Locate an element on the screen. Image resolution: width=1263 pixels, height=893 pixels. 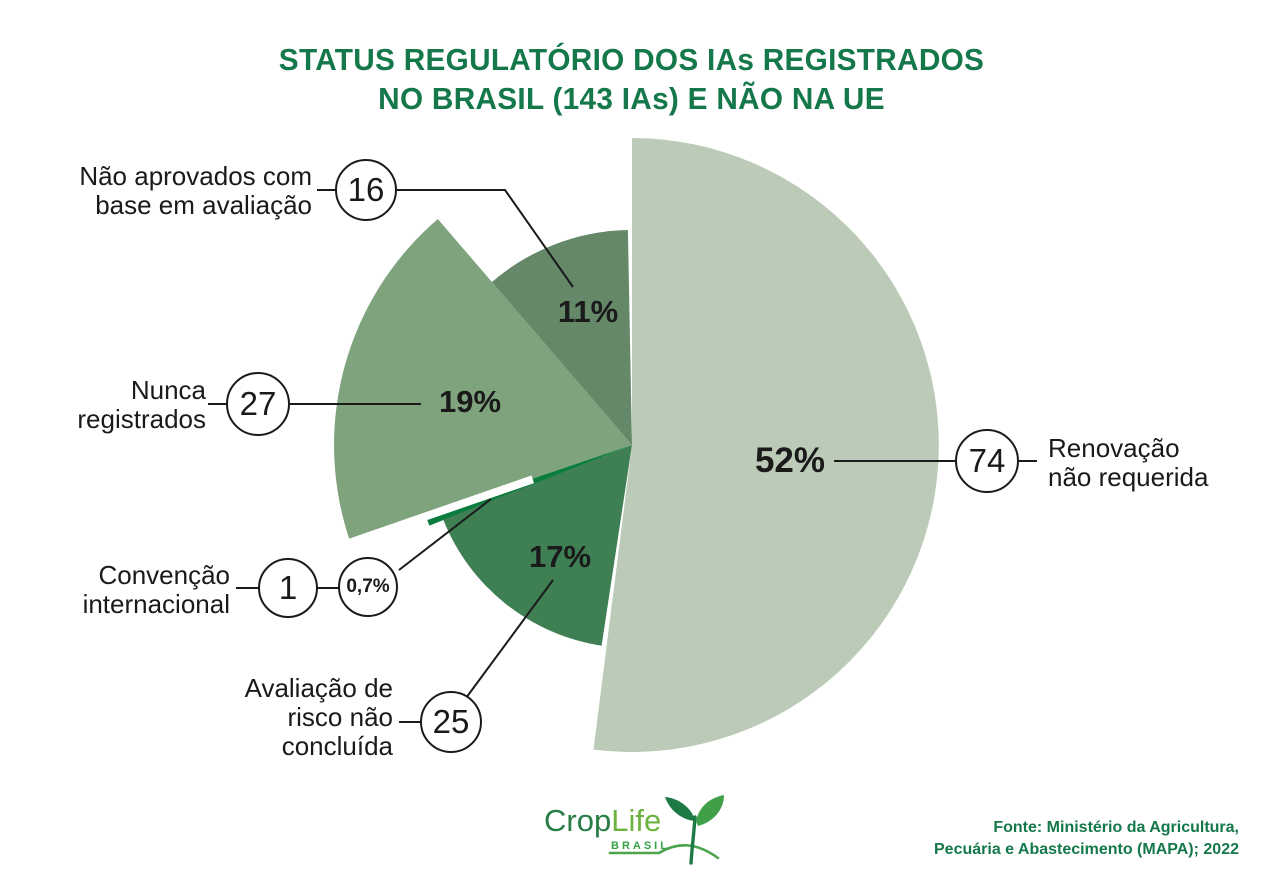
label-convencao-line1: Convenção is located at coordinates (164, 575).